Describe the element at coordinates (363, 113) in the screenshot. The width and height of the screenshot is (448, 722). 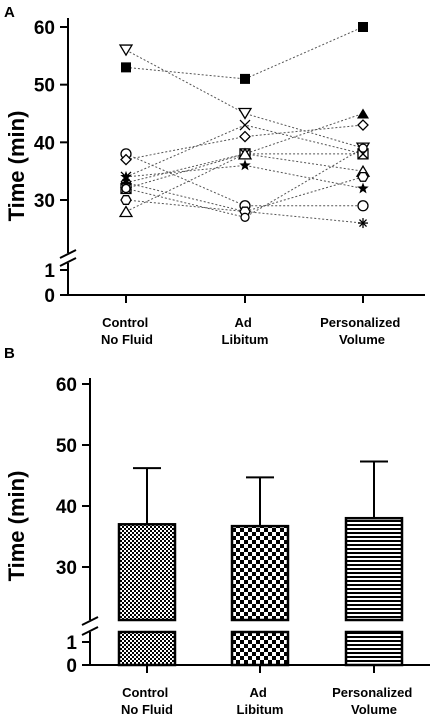
I see `triangle-up-filled-marker` at that location.